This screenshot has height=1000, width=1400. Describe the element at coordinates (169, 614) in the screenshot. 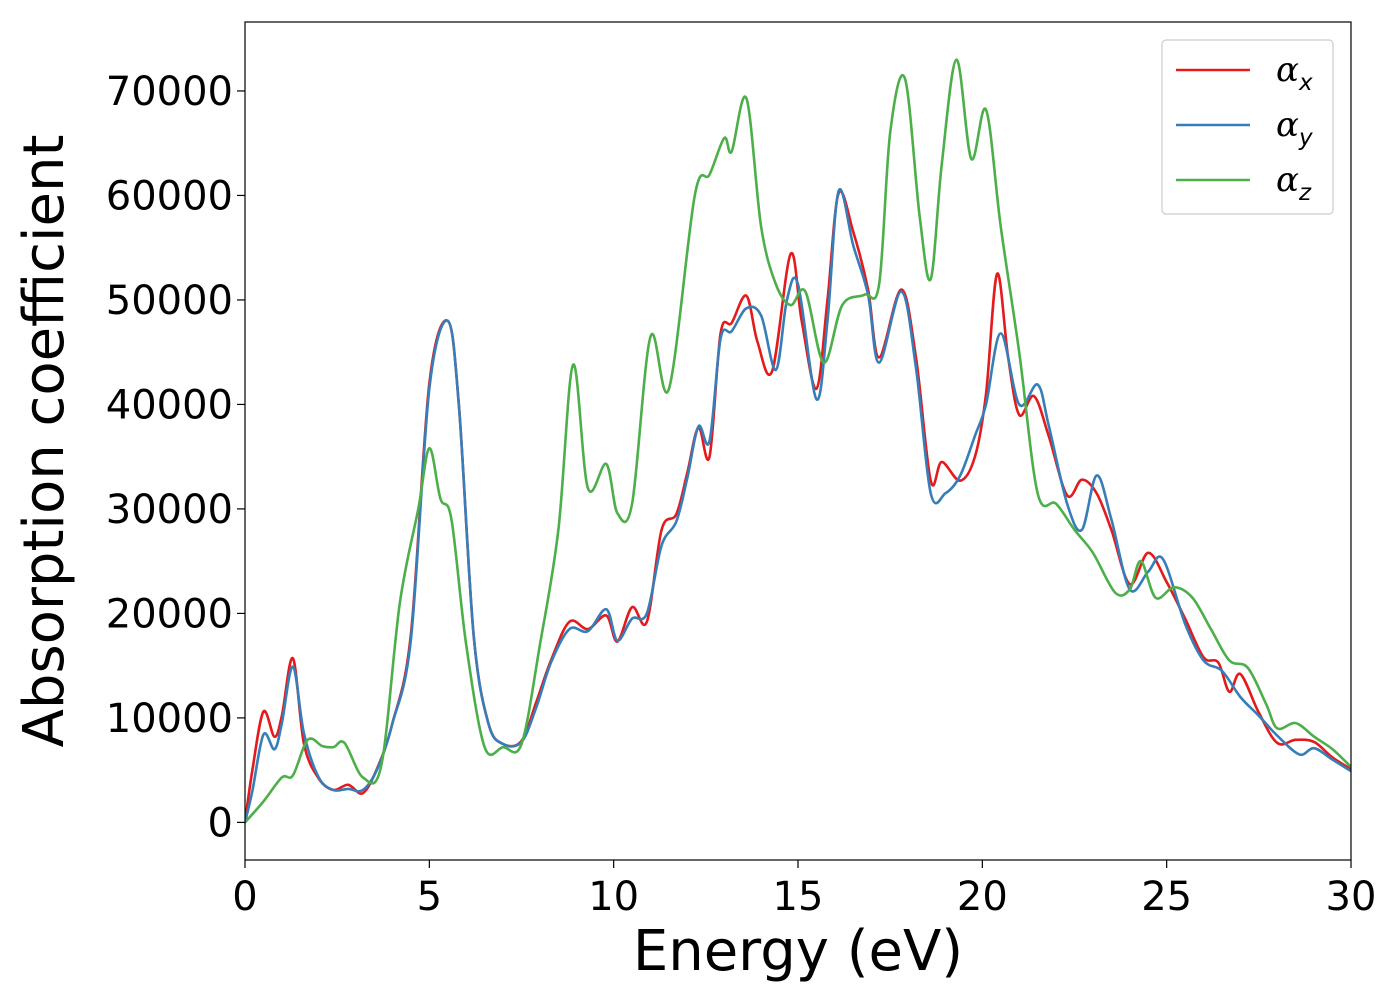

I see `y-tick-label: 20000` at that location.